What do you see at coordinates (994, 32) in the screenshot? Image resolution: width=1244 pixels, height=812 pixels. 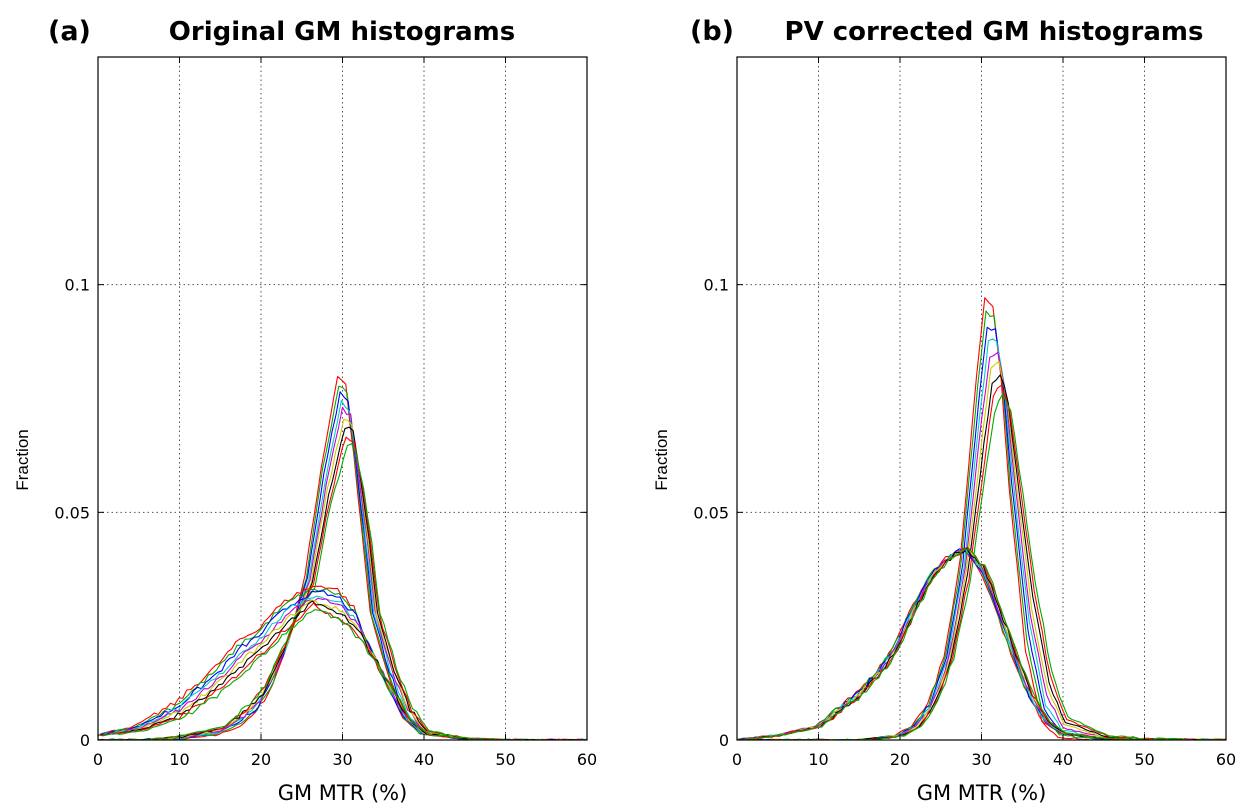 I see `panel-title: PV corrected GM histograms` at bounding box center [994, 32].